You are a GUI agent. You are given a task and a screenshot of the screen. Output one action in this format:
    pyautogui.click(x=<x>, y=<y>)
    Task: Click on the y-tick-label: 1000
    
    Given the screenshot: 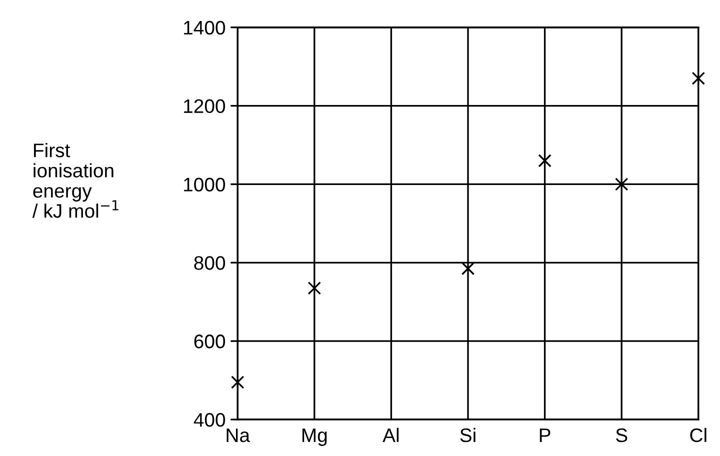 What is the action you would take?
    pyautogui.click(x=205, y=185)
    